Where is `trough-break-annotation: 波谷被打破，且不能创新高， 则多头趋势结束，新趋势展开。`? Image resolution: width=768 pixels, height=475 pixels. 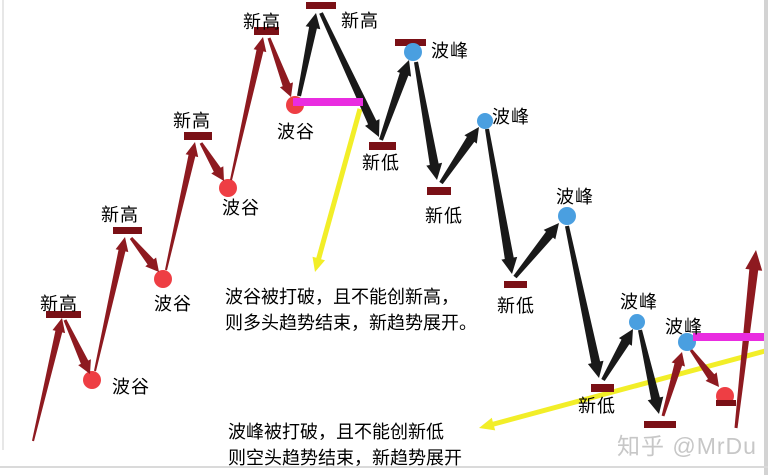 trough-break-annotation: 波谷被打破，且不能创新高， 则多头趋势结束，新趋势展开。 is located at coordinates (351, 310).